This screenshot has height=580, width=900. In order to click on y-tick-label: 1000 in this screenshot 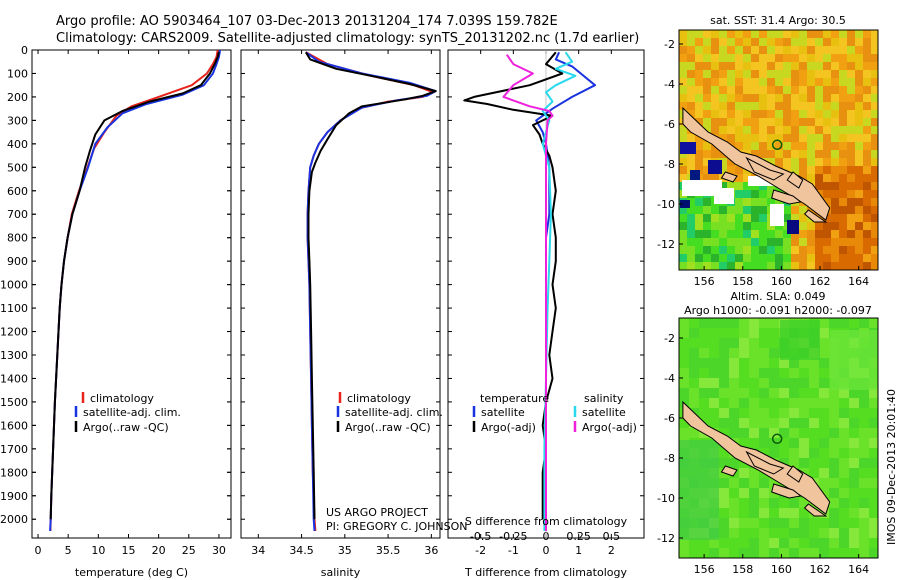, I will do `click(14, 285)`.